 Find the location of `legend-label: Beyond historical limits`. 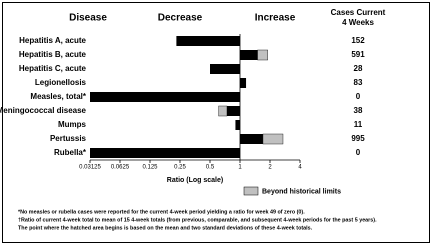

legend-label: Beyond historical limits is located at coordinates (301, 191).